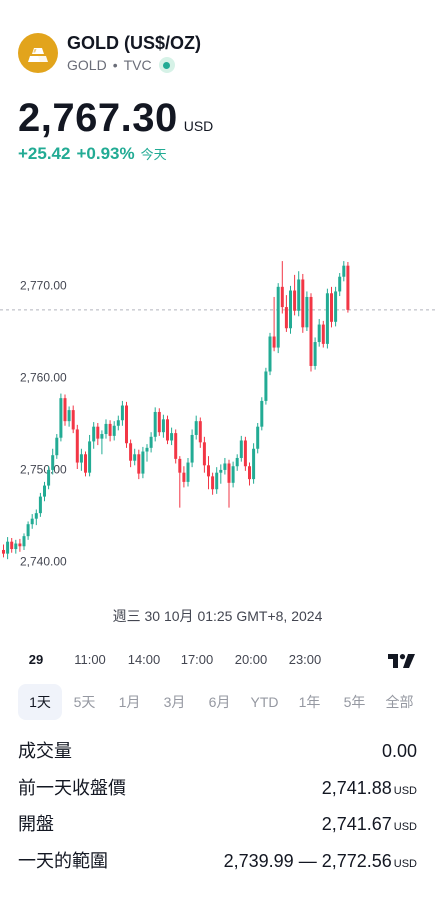 This screenshot has height=900, width=435. I want to click on range-tab-1m: 1月, so click(129, 702).